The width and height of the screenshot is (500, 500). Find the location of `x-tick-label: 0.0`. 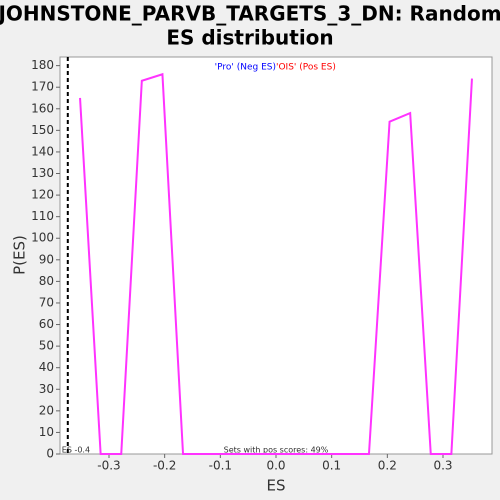

x-tick-label: 0.0 is located at coordinates (275, 466).